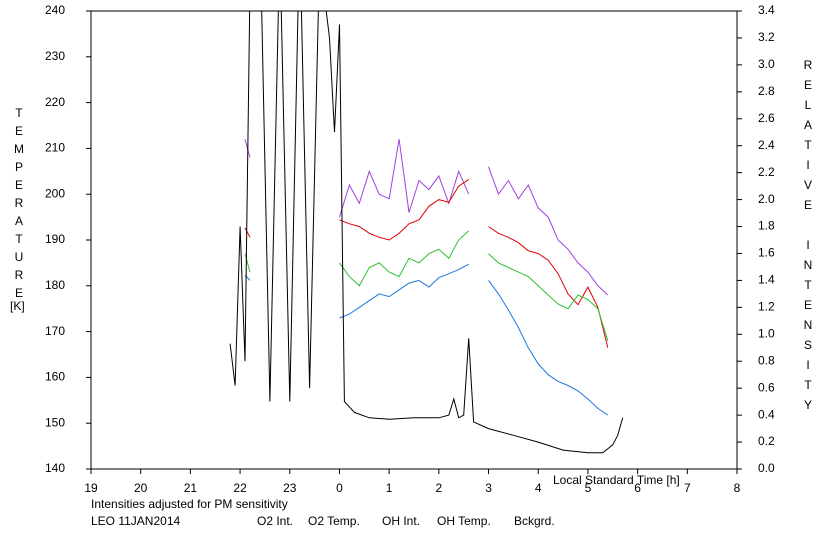  Describe the element at coordinates (55, 468) in the screenshot. I see `y-tick-label: 140` at that location.